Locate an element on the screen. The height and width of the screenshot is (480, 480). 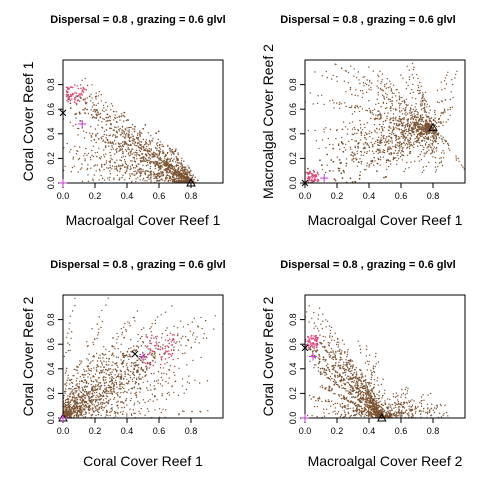
equilibrium-x-marker is located at coordinates (135, 354).